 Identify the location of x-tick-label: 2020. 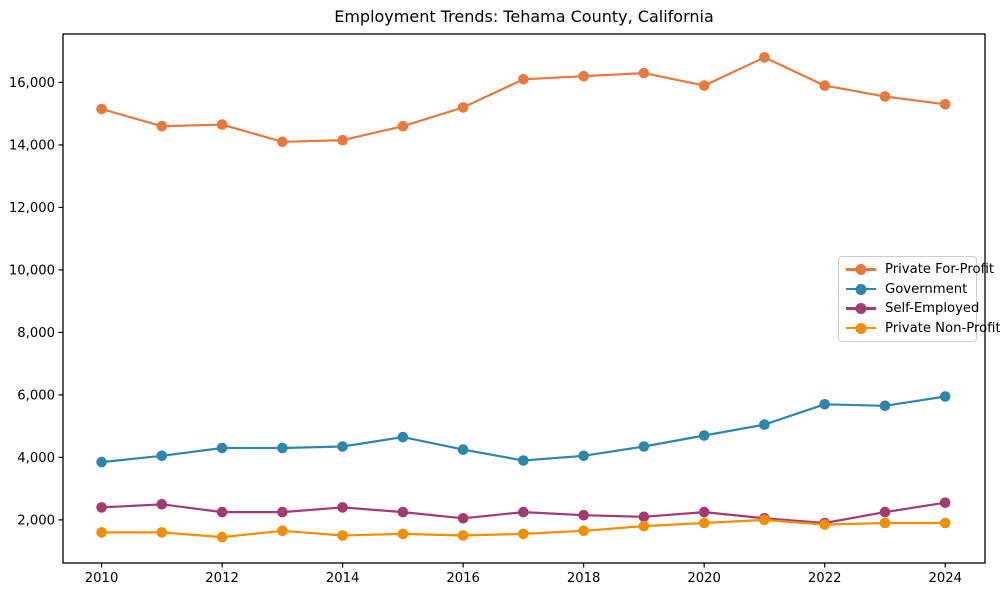
(704, 578).